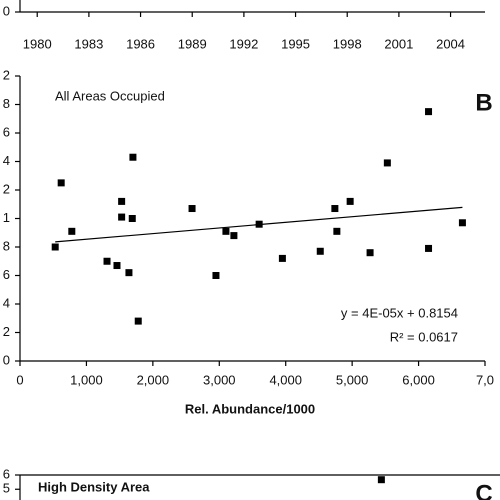 The width and height of the screenshot is (500, 500). Describe the element at coordinates (295, 43) in the screenshot. I see `x-tick-label: 1995` at that location.